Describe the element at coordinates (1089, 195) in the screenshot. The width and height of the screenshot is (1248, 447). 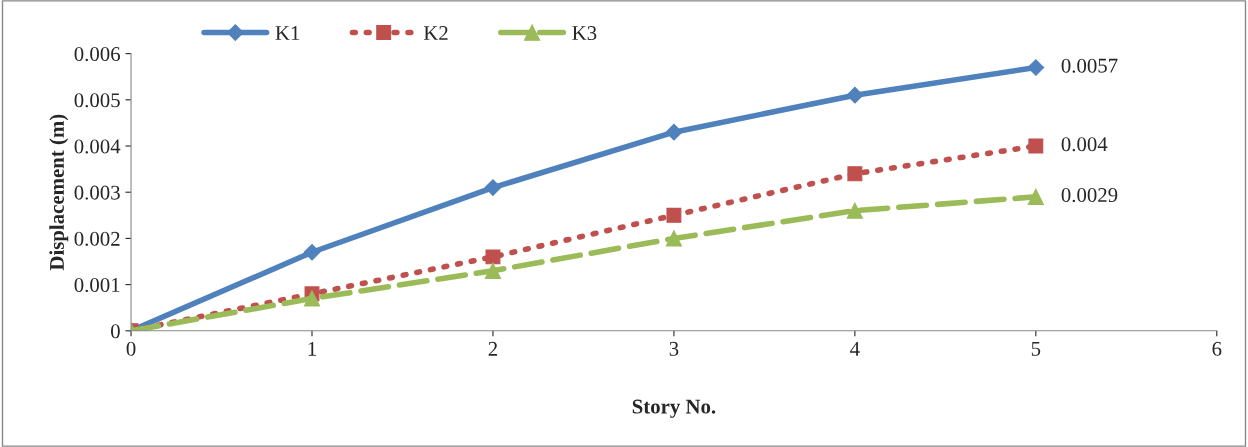
I see `data-label: 0.0029` at that location.